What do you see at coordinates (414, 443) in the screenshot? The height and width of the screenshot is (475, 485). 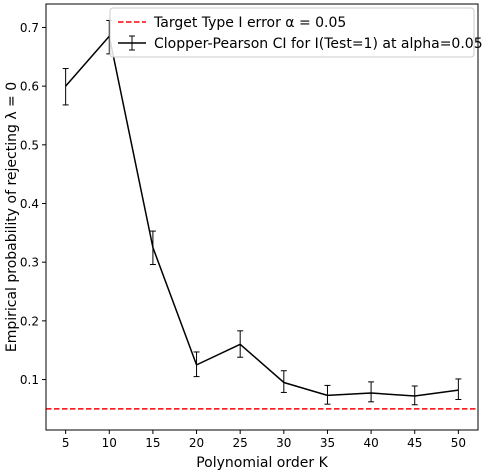 I see `x-tick-label: 45` at bounding box center [414, 443].